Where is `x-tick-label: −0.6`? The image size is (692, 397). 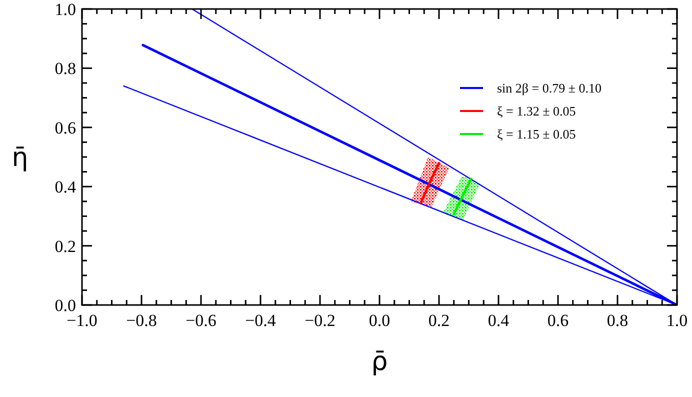
x-tick-label: −0.6 is located at coordinates (201, 320).